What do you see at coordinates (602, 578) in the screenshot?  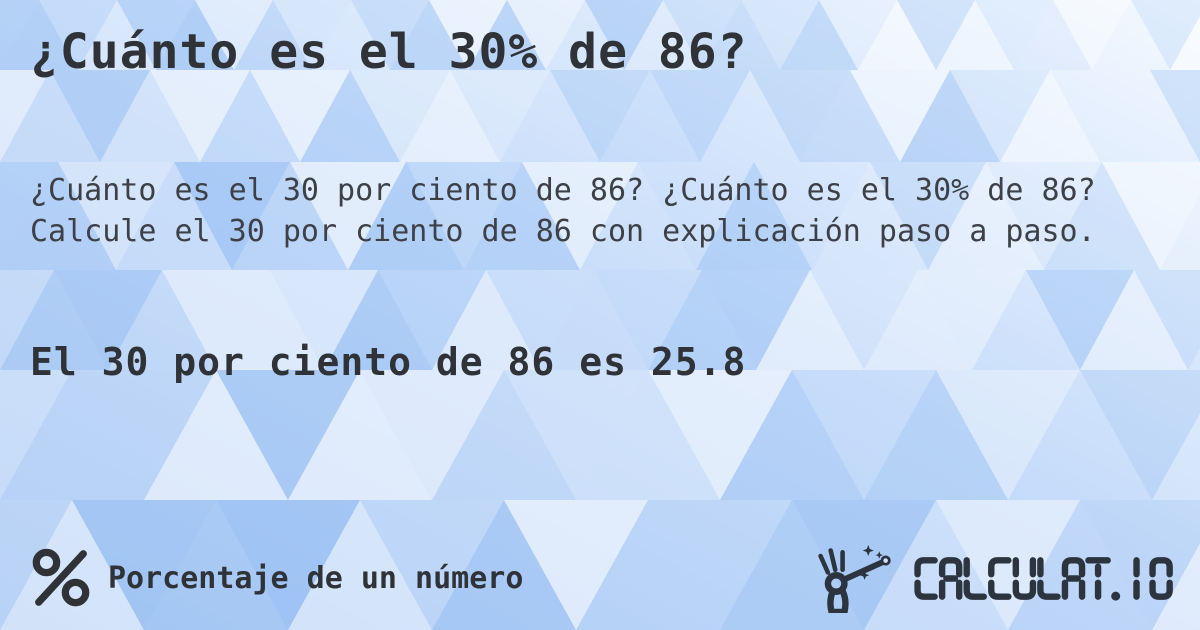 I see `footer: Porcentaje de un número` at bounding box center [602, 578].